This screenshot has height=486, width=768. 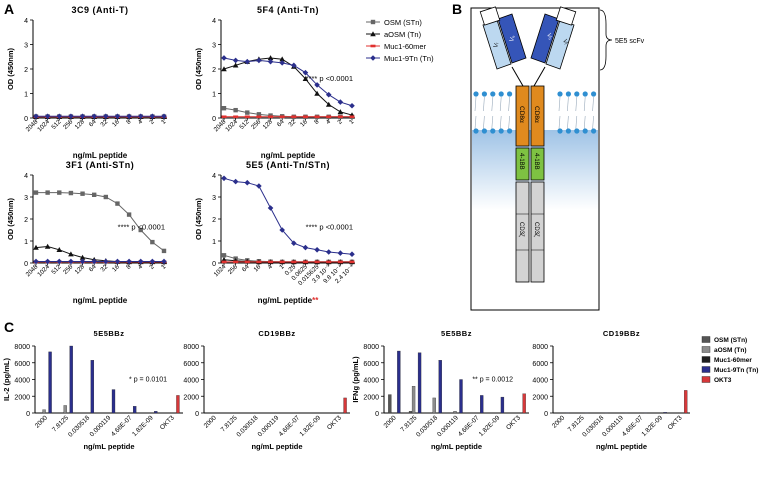 I want to click on scfv-brace, so click(x=606, y=40).